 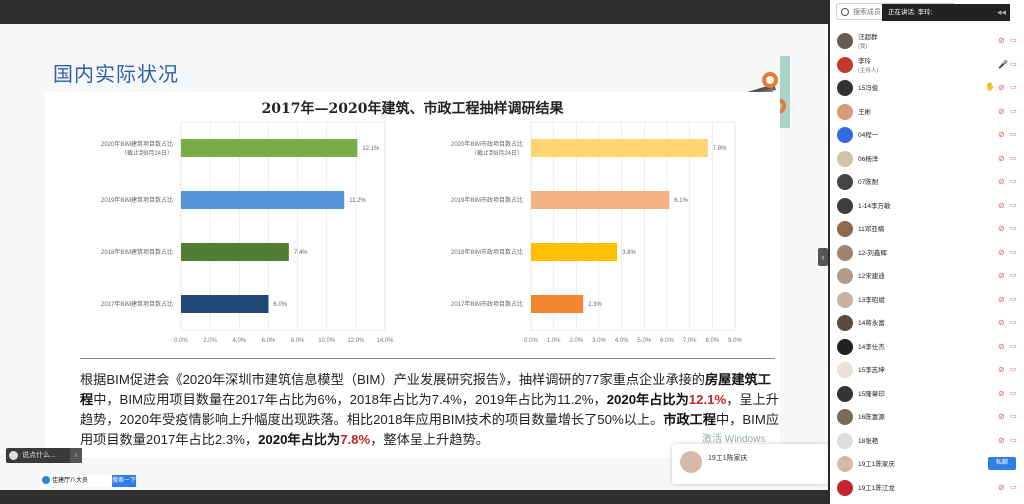 What do you see at coordinates (269, 148) in the screenshot?
I see `bar` at bounding box center [269, 148].